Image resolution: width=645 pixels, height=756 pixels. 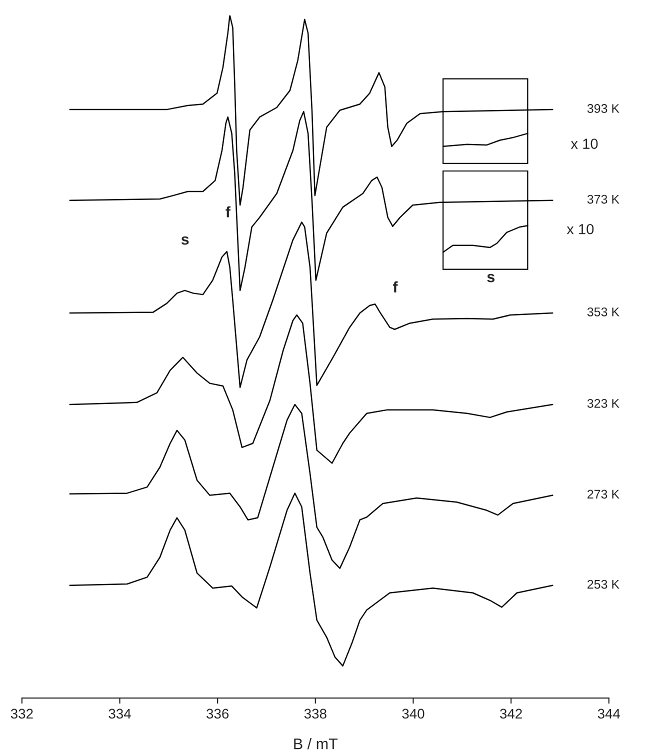 What do you see at coordinates (119, 713) in the screenshot?
I see `x-tick-label: 334` at bounding box center [119, 713].